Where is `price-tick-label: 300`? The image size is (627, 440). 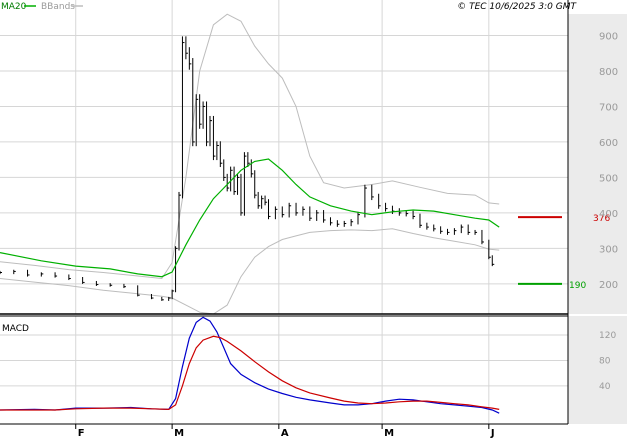 price-tick-label: 300 is located at coordinates (608, 249).